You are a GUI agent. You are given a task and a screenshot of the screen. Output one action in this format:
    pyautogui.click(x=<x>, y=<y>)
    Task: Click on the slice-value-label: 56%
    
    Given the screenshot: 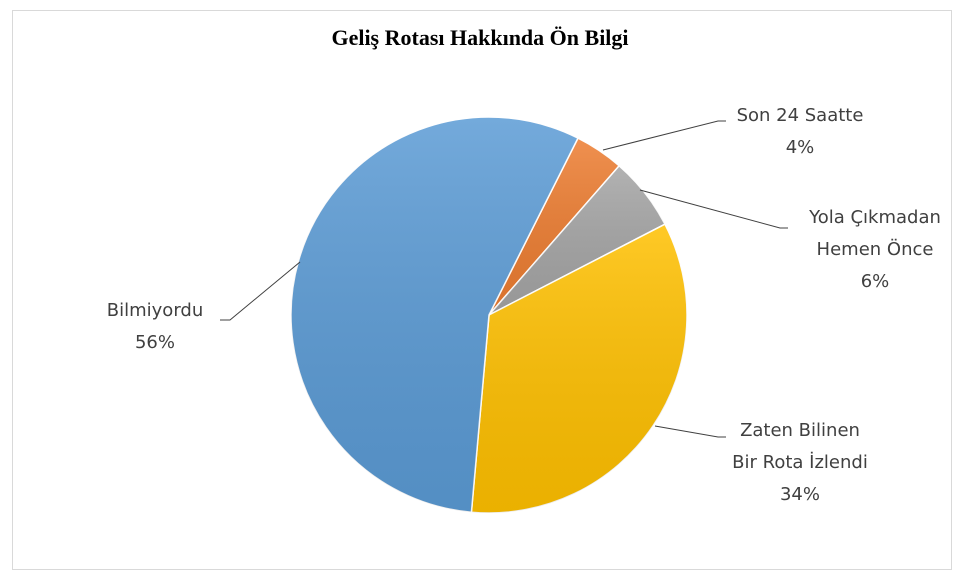 What is the action you would take?
    pyautogui.click(x=155, y=342)
    